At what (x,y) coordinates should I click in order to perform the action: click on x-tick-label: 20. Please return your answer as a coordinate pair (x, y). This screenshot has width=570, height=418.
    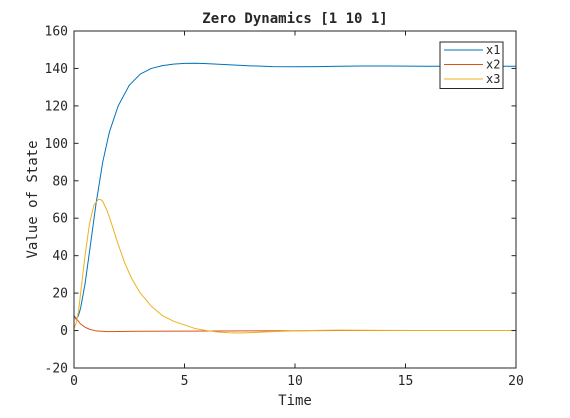
    Looking at the image, I should click on (516, 381).